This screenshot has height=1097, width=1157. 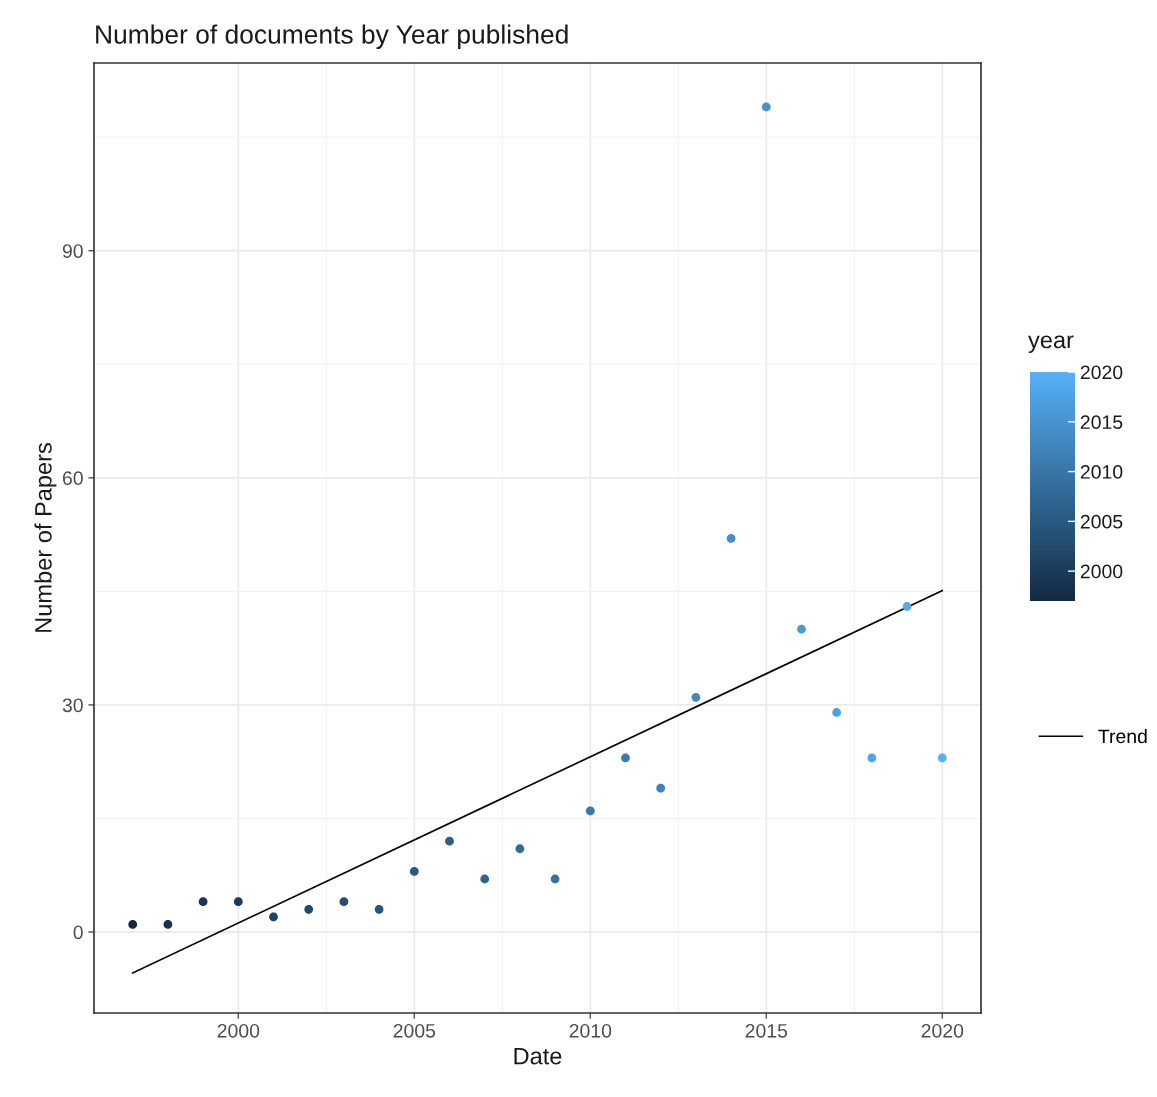 I want to click on y-tick-label: 30, so click(x=72, y=705).